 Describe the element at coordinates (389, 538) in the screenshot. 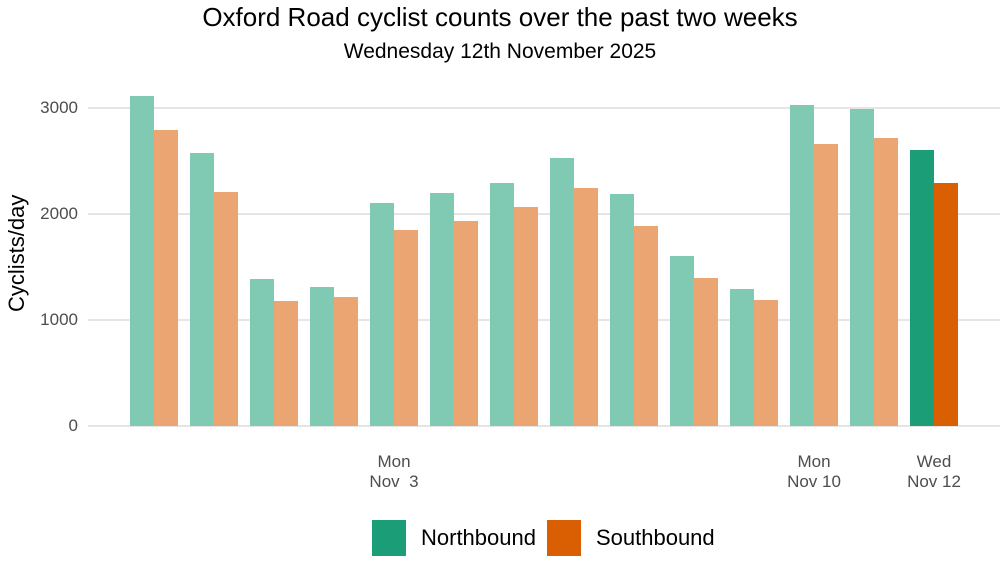

I see `legend-key-northbound` at that location.